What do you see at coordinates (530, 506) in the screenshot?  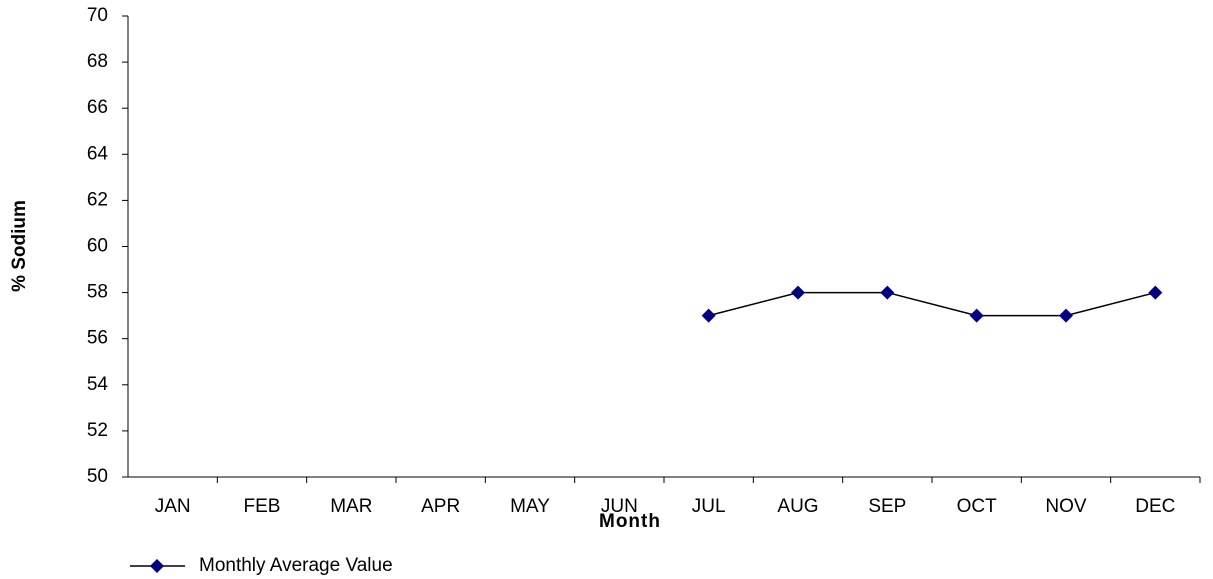 I see `x-tick-label: MAY` at bounding box center [530, 506].